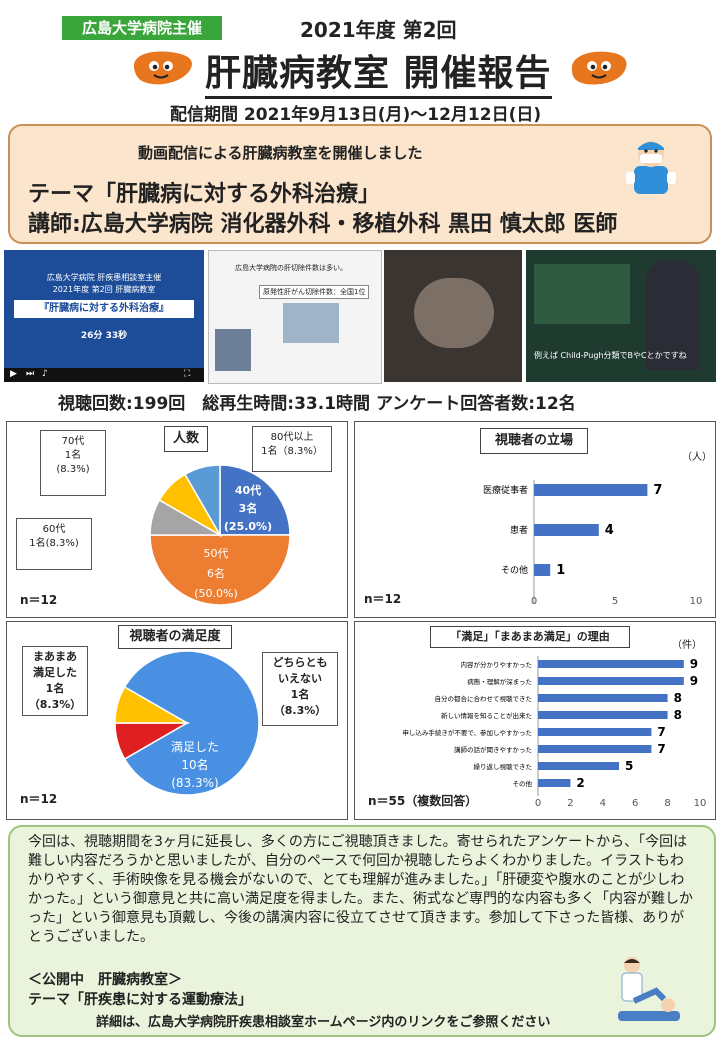  I want to click on bars2-category-label: 内容が分かりやすかった, so click(497, 664).